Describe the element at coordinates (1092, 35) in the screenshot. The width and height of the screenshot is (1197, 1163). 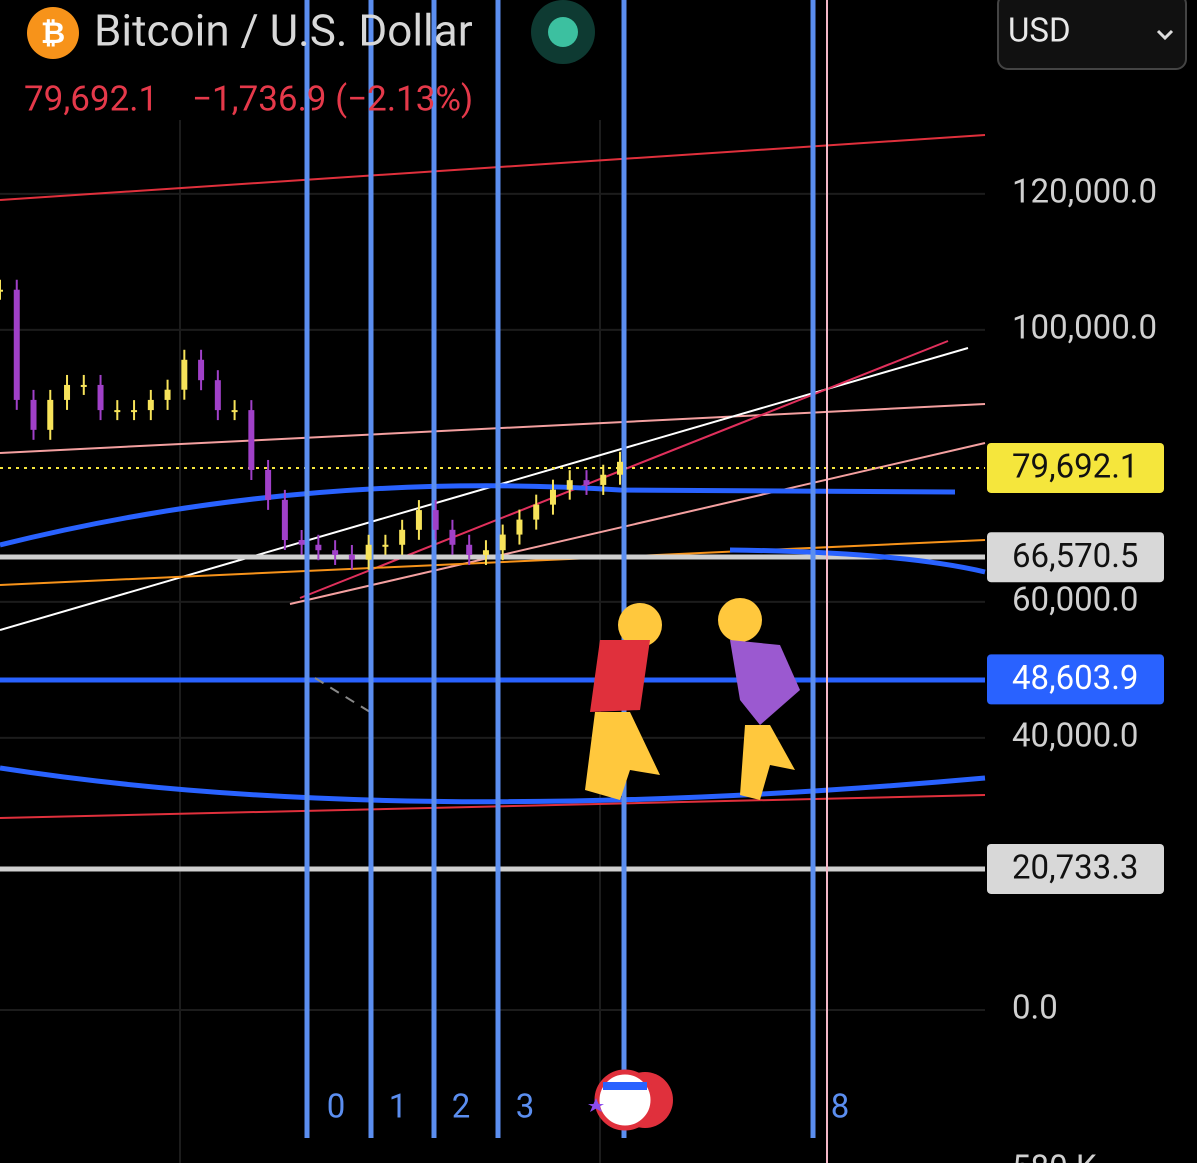
I see `currency-select` at that location.